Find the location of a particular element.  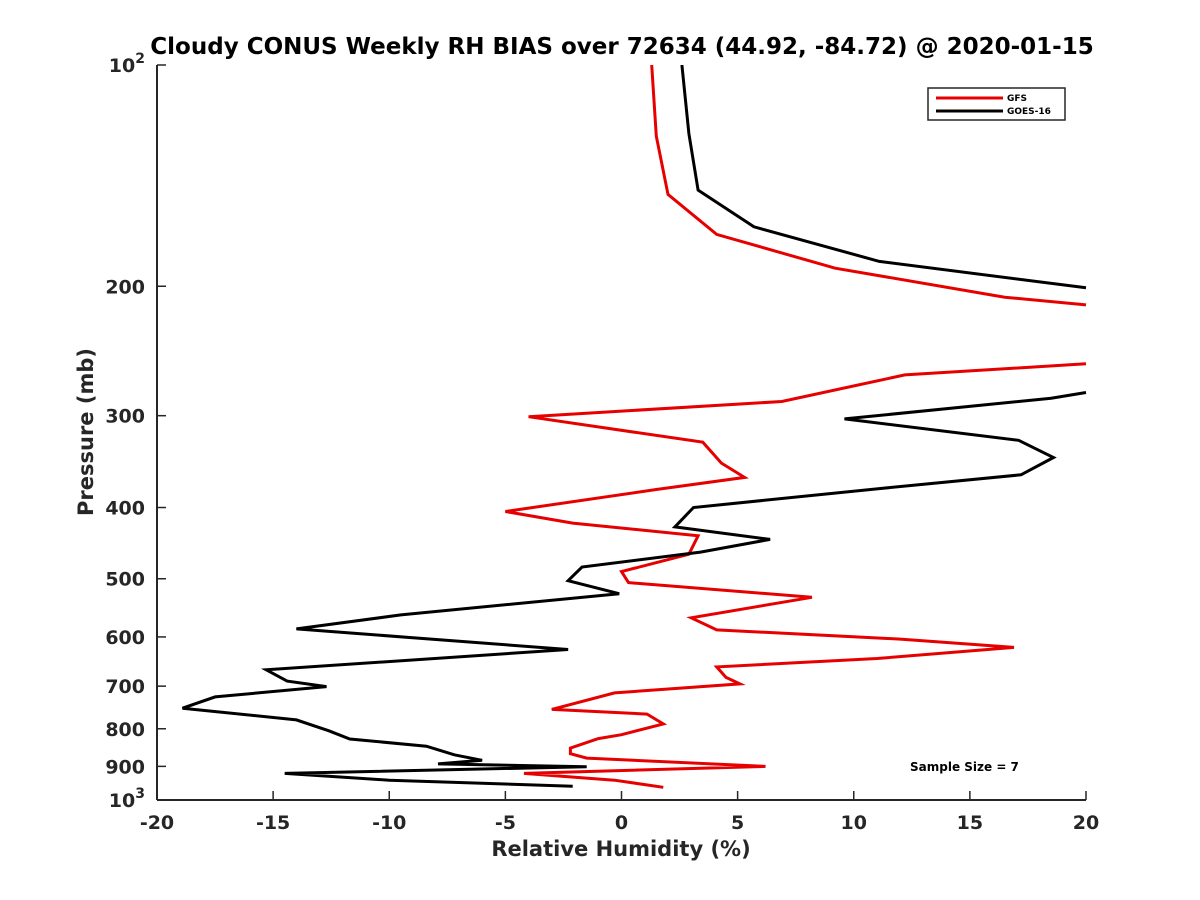

legend: GFS GOES-16 is located at coordinates (996, 104).